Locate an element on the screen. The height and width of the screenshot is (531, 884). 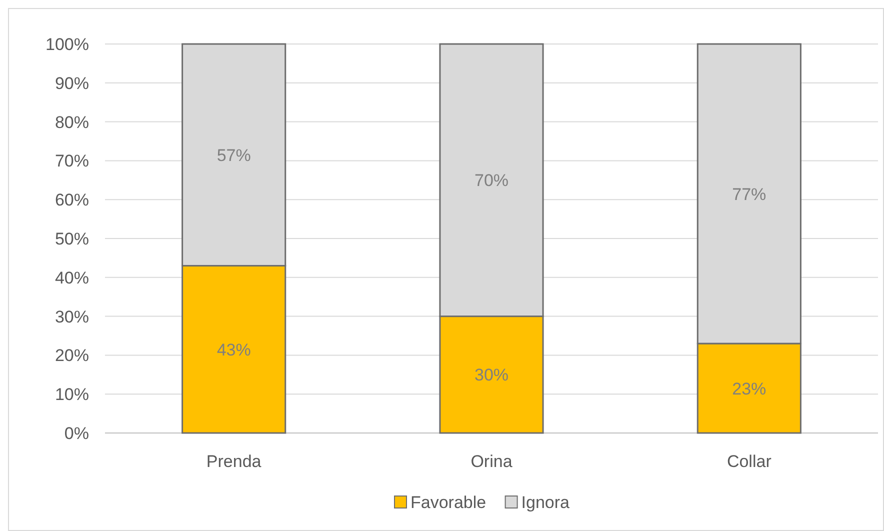
y-tick-label: 100% is located at coordinates (67, 44).